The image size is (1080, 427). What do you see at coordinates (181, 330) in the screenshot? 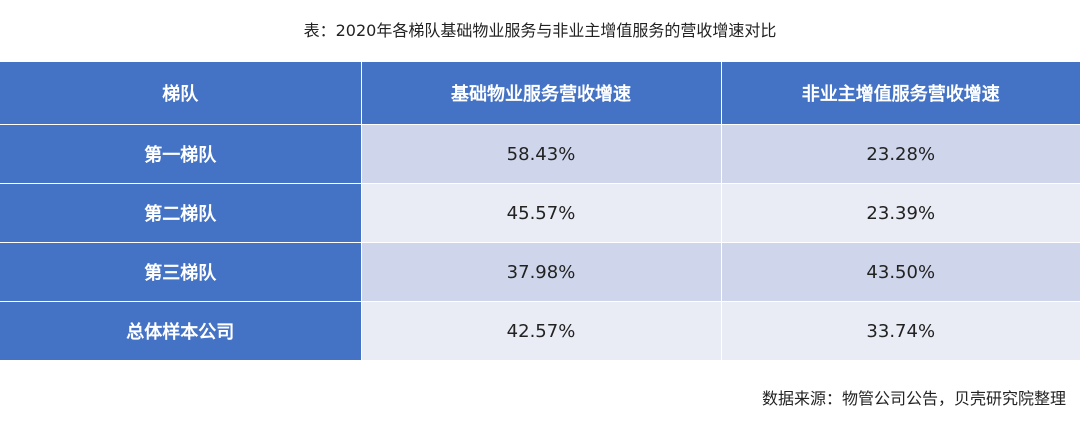
I see `row-label: 总体样本公司` at bounding box center [181, 330].